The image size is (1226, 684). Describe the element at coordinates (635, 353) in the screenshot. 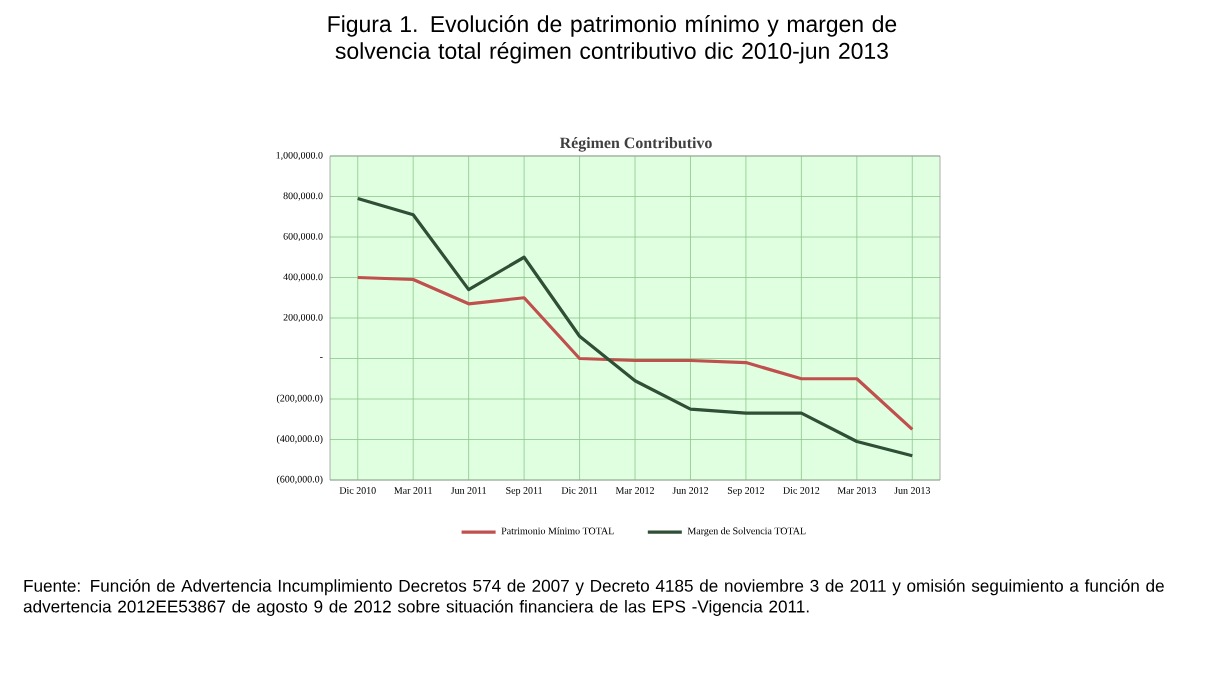

I see `line-series` at that location.